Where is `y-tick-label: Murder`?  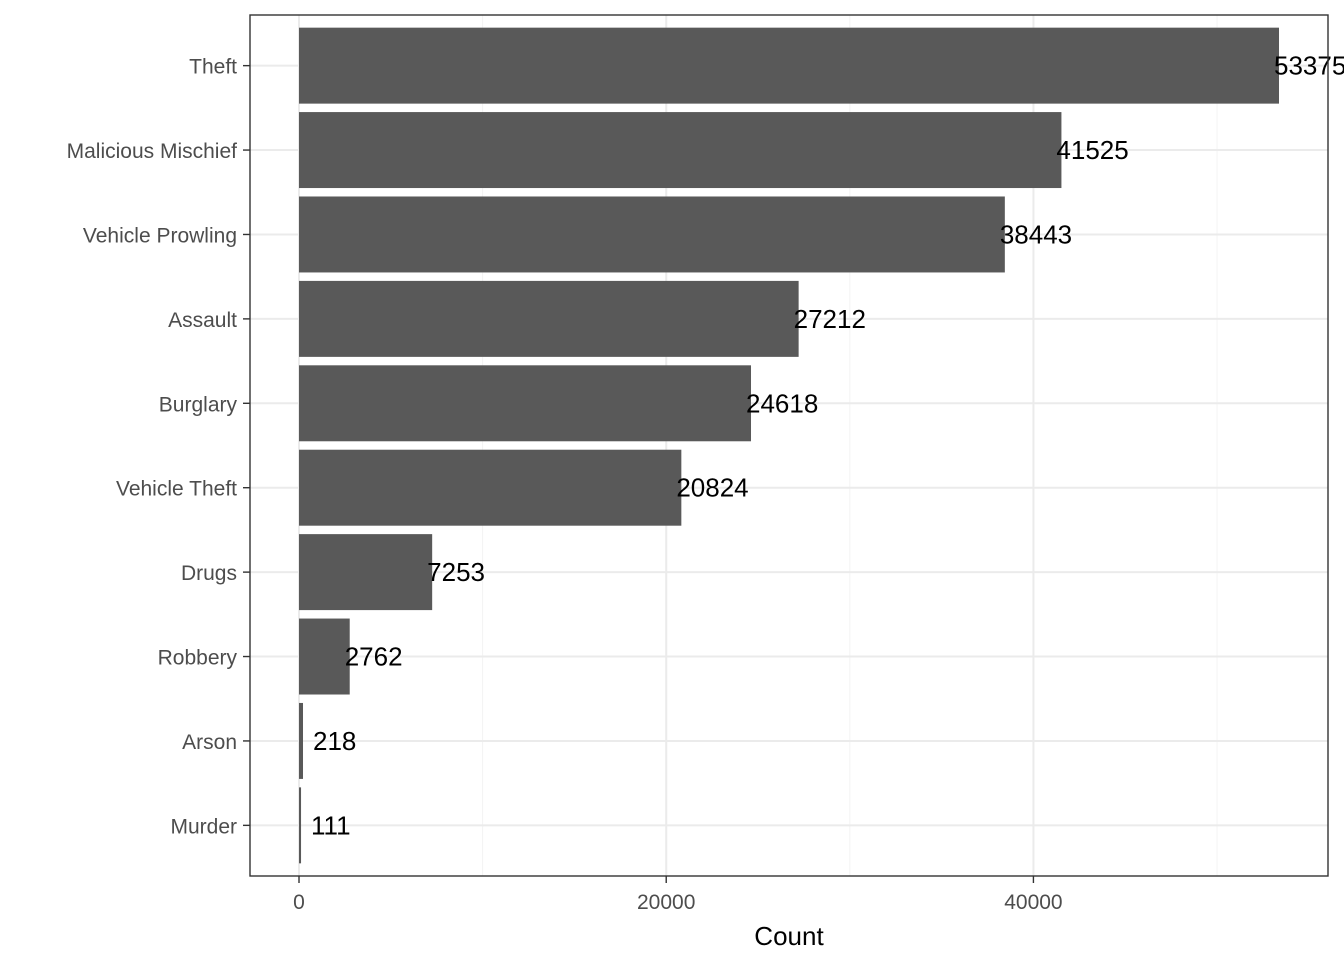 y-tick-label: Murder is located at coordinates (203, 826).